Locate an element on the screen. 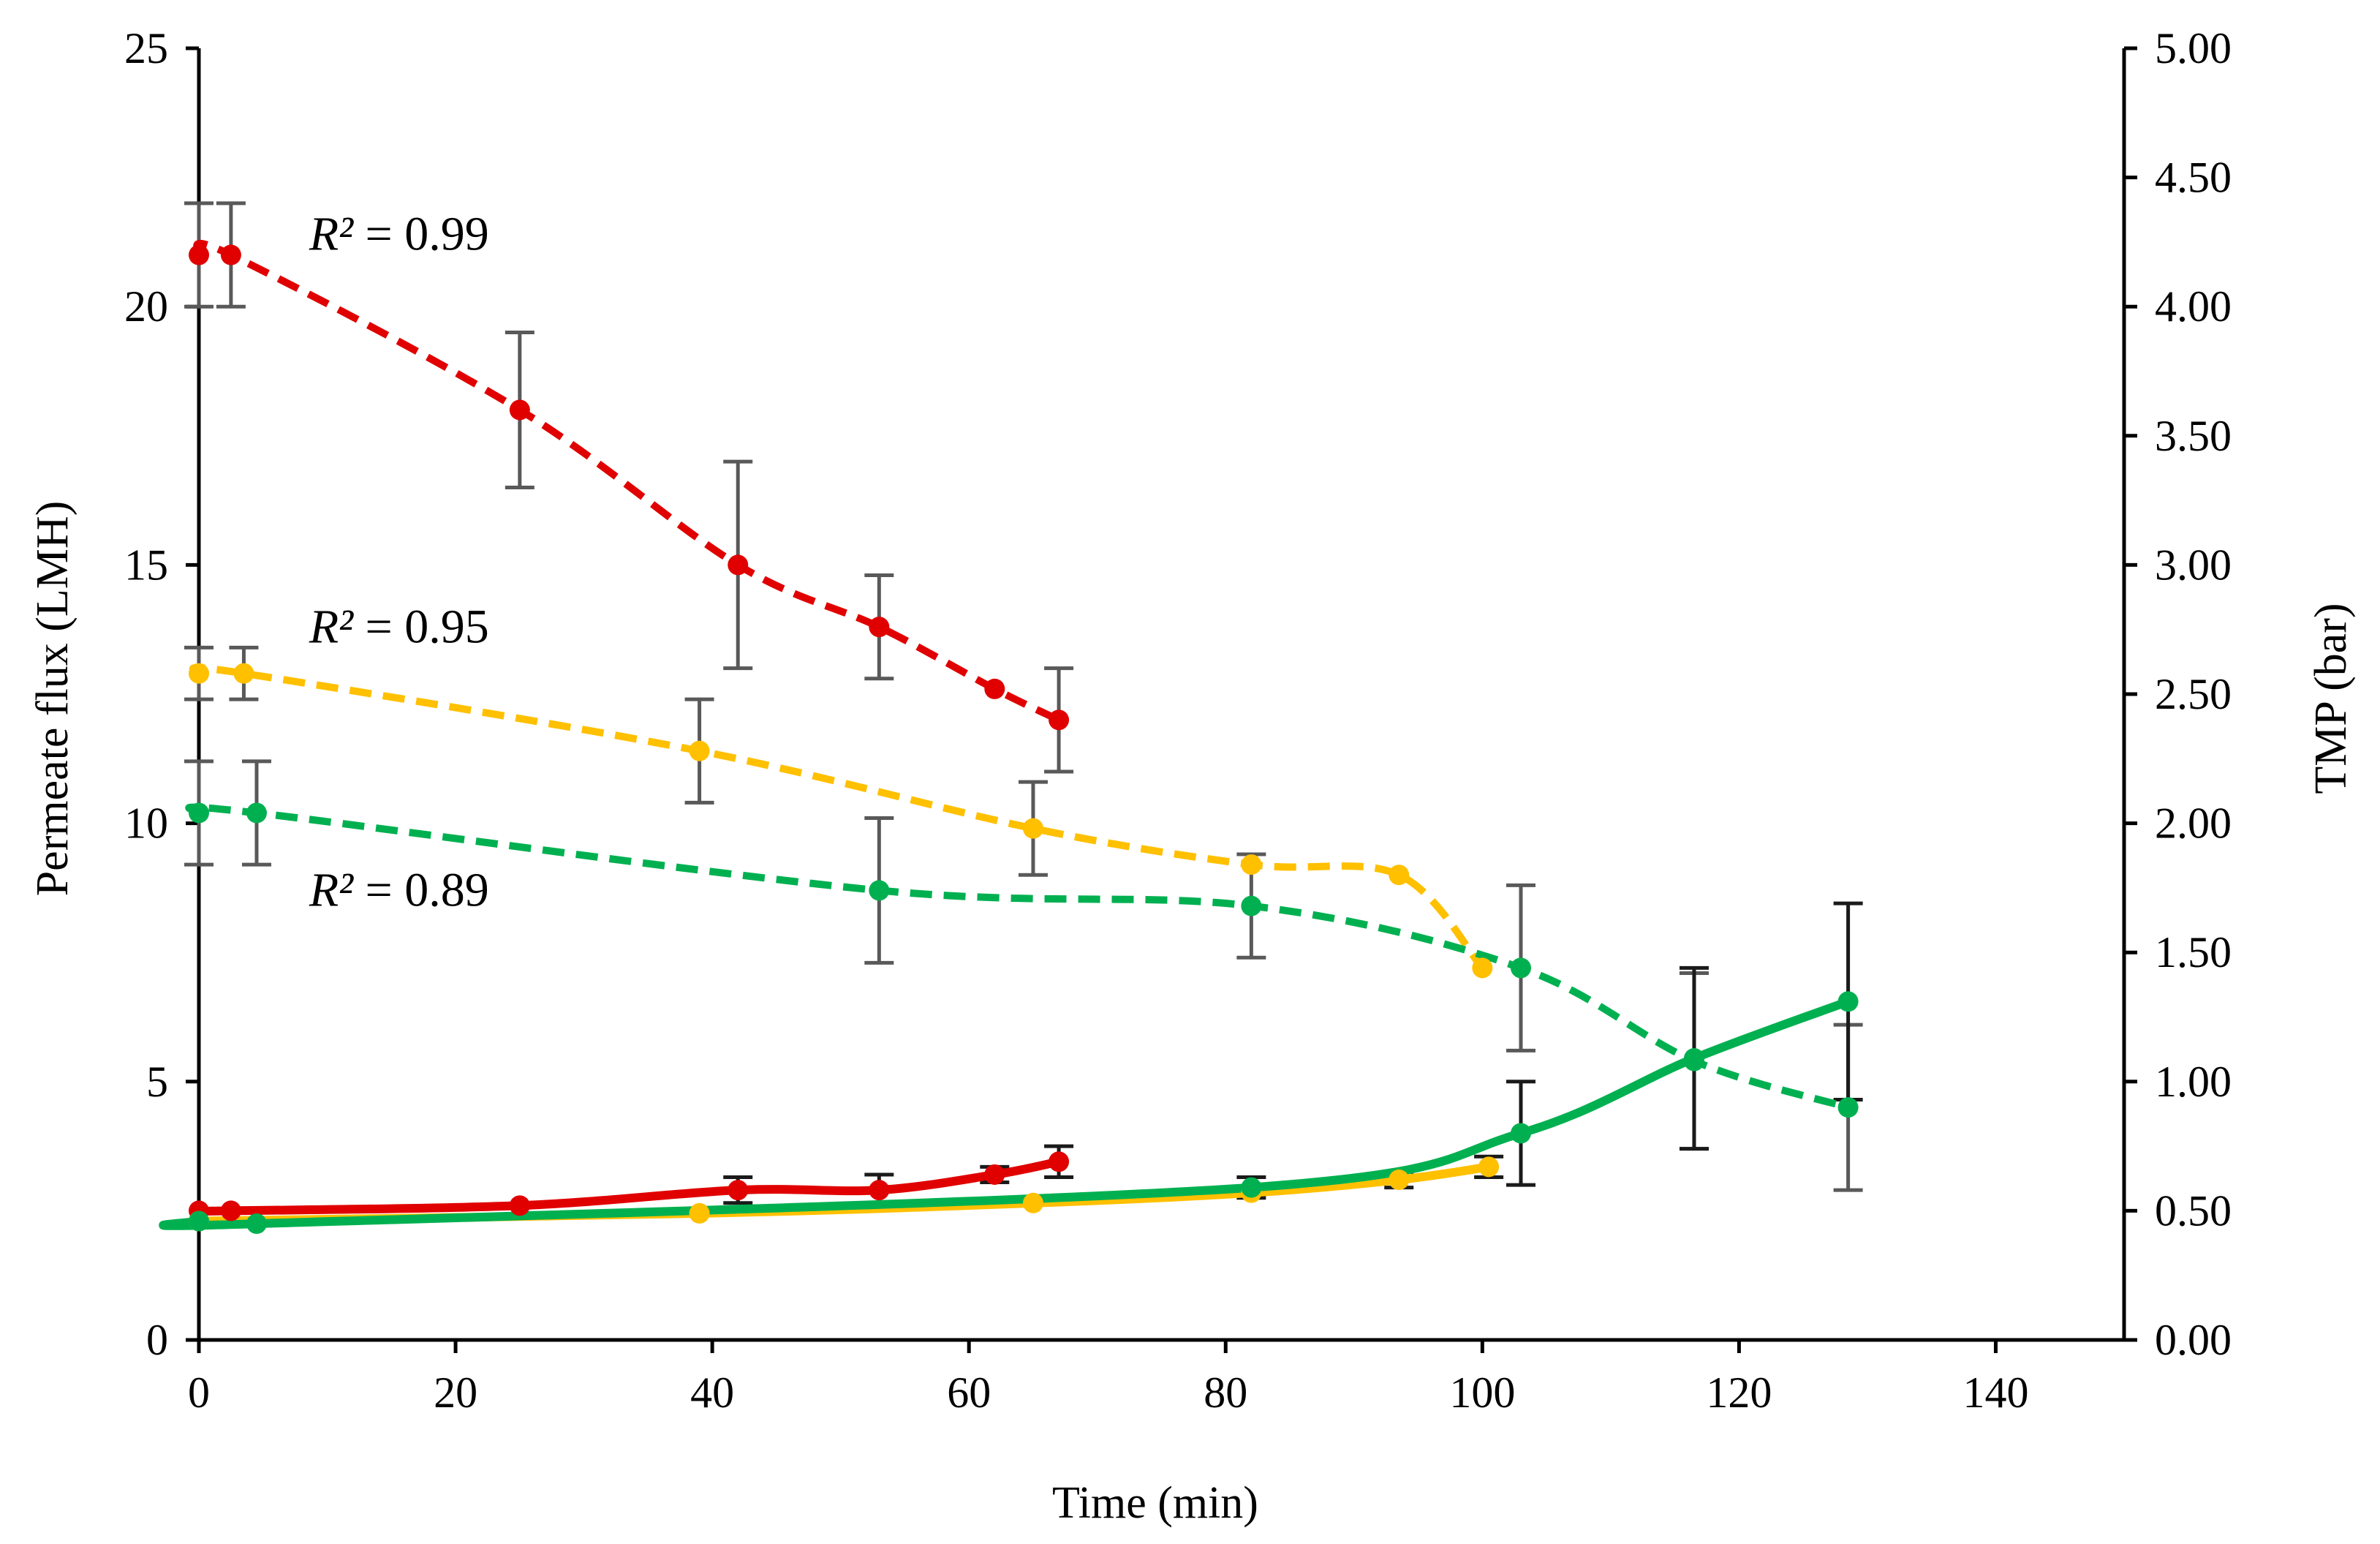  x-axis-title: Time (min) is located at coordinates (1155, 1503).